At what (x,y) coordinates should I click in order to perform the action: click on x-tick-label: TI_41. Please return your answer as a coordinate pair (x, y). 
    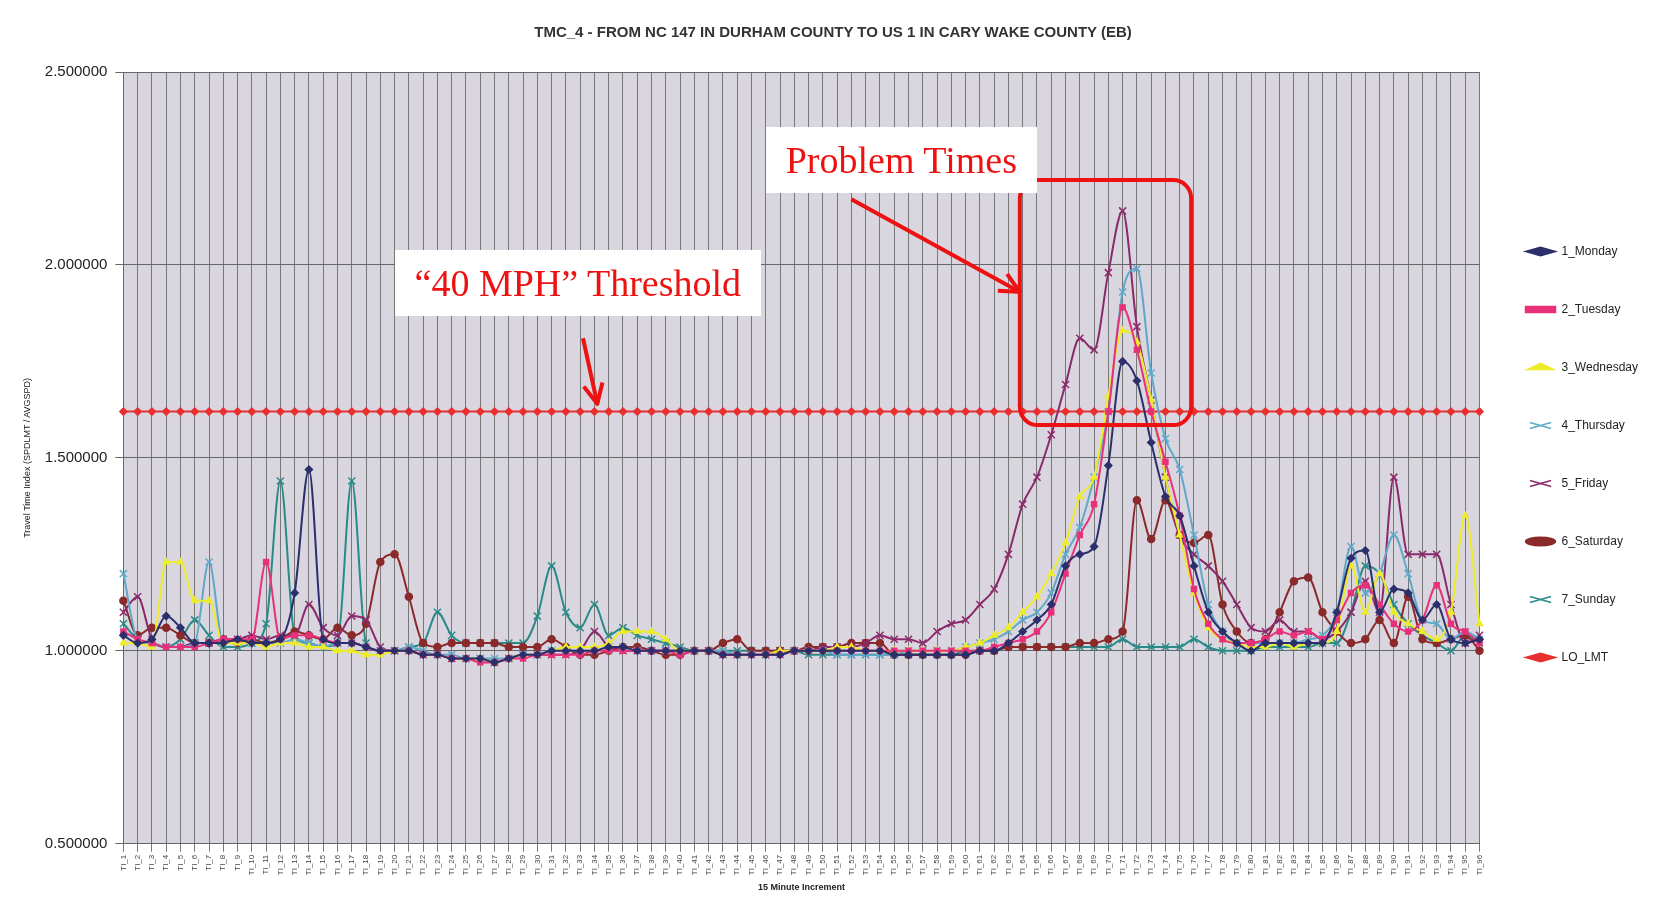
    Looking at the image, I should click on (694, 865).